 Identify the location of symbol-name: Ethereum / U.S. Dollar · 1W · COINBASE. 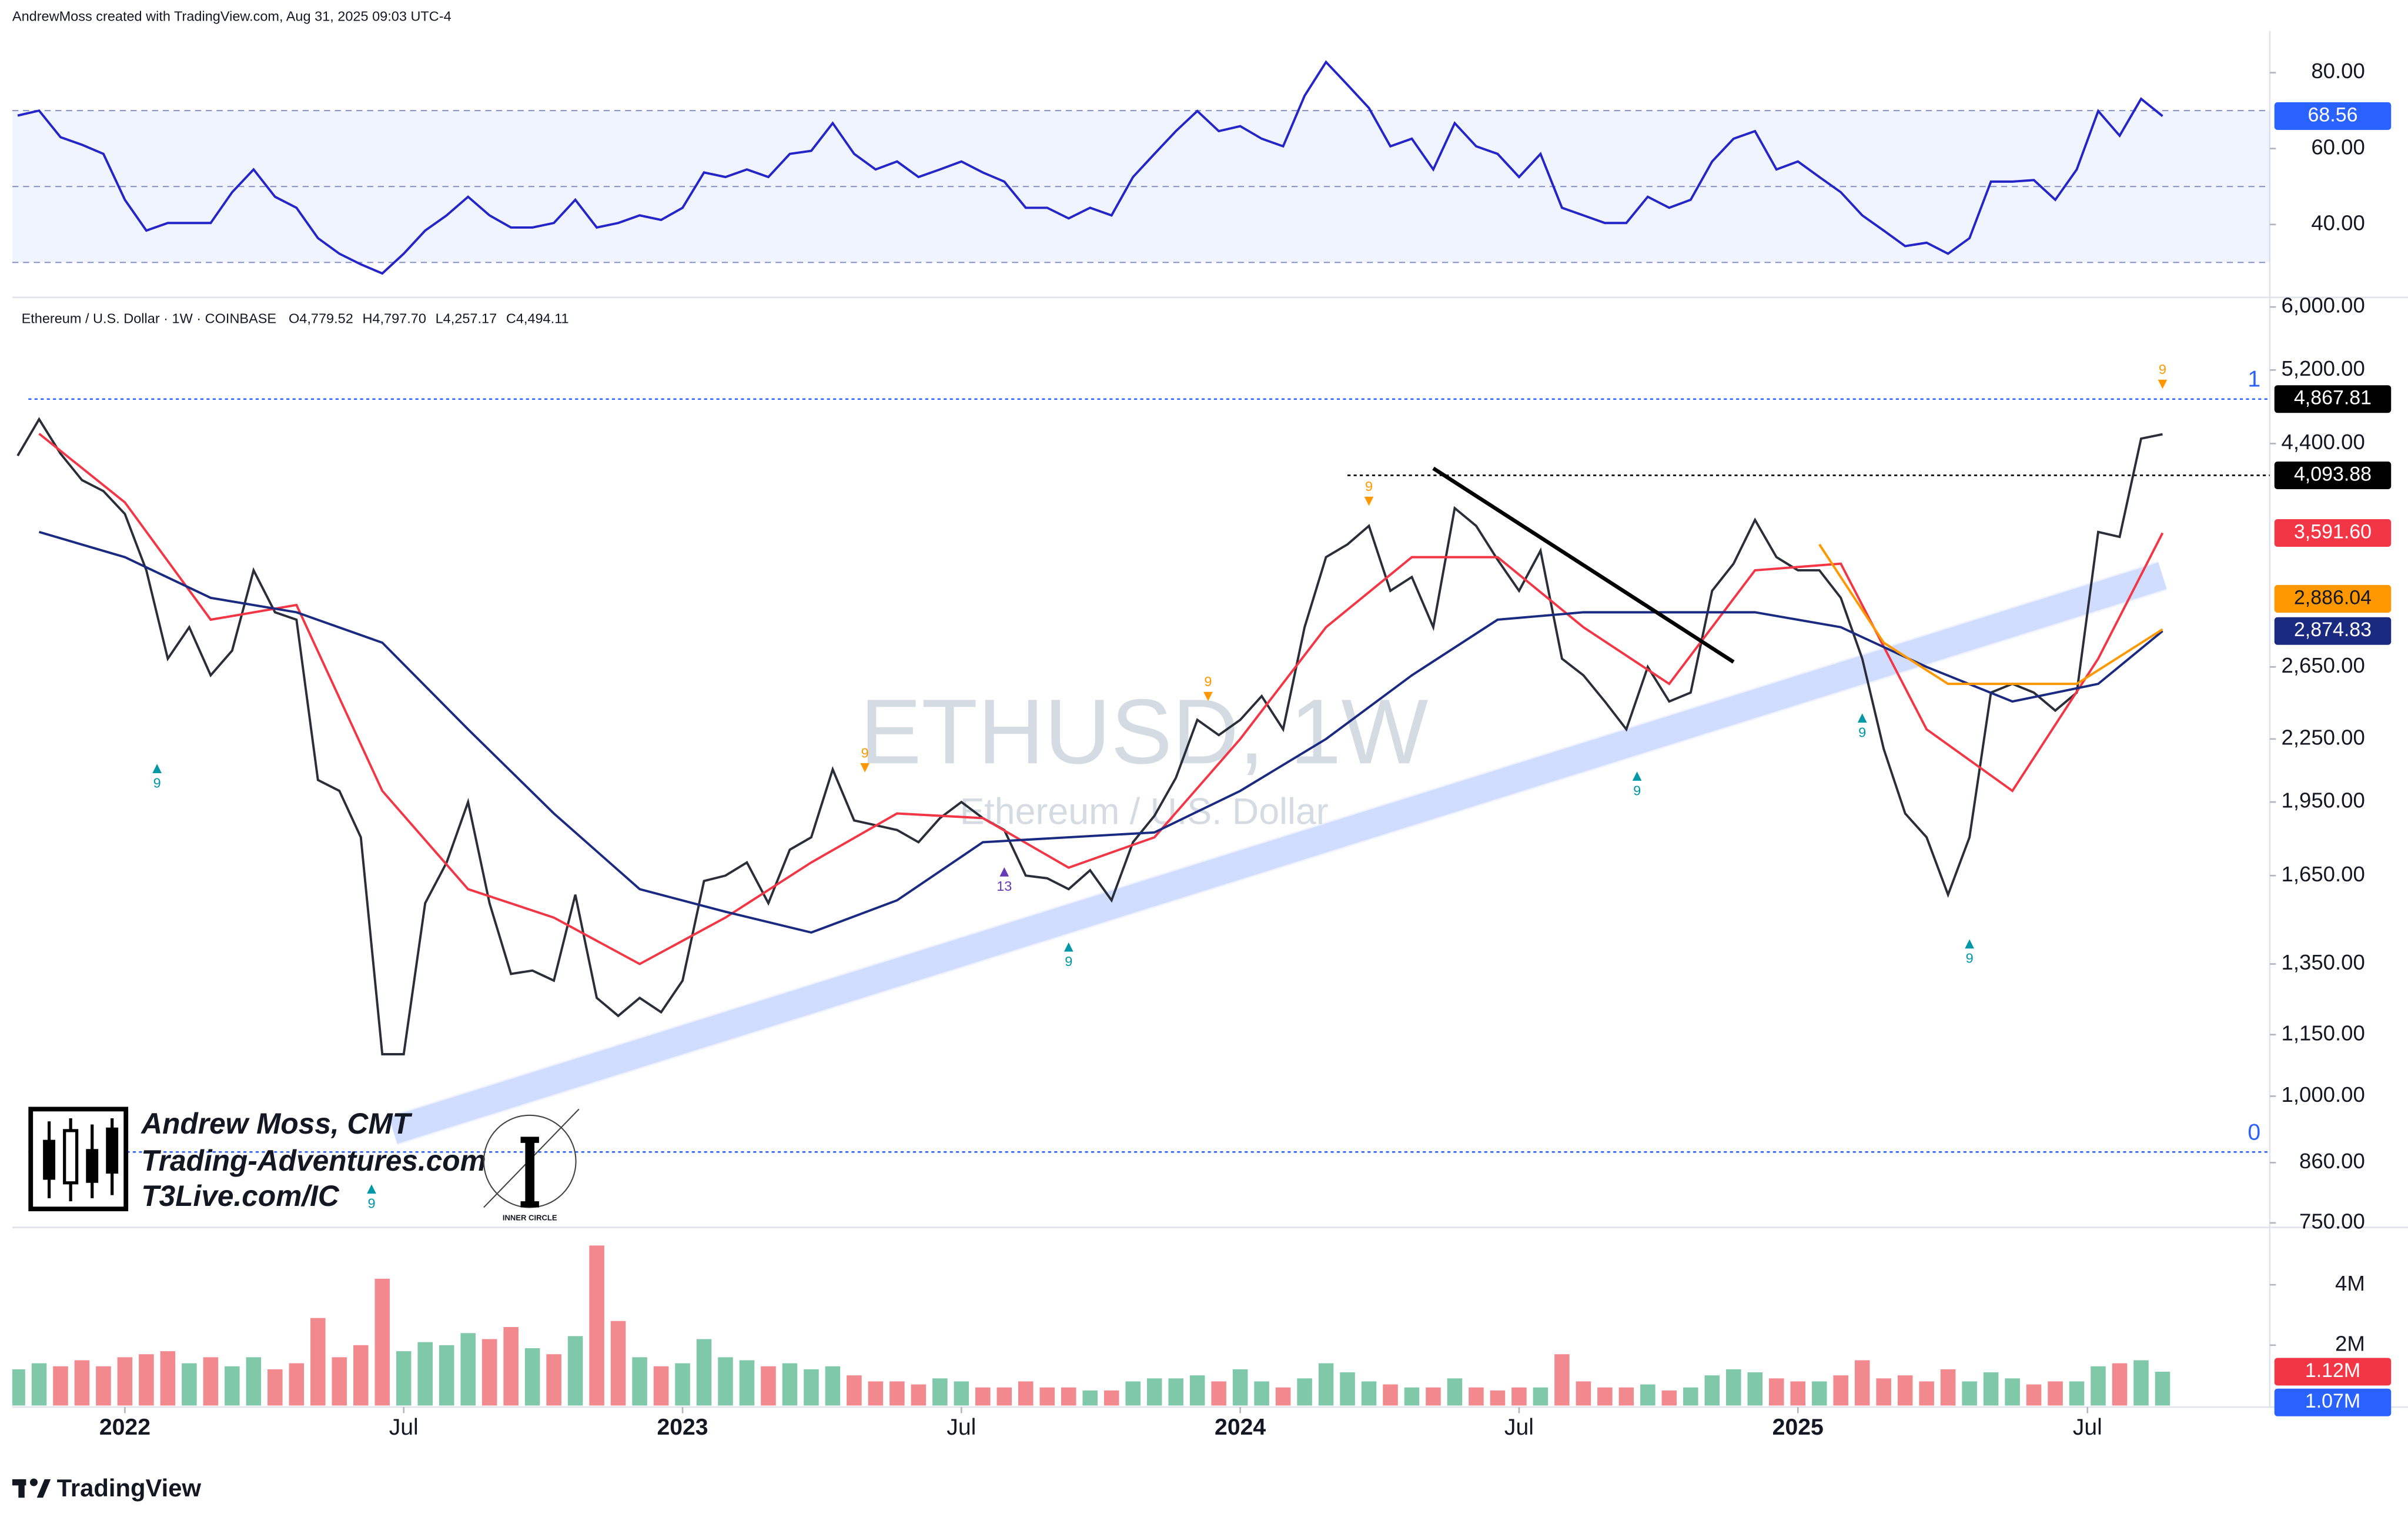
(149, 318).